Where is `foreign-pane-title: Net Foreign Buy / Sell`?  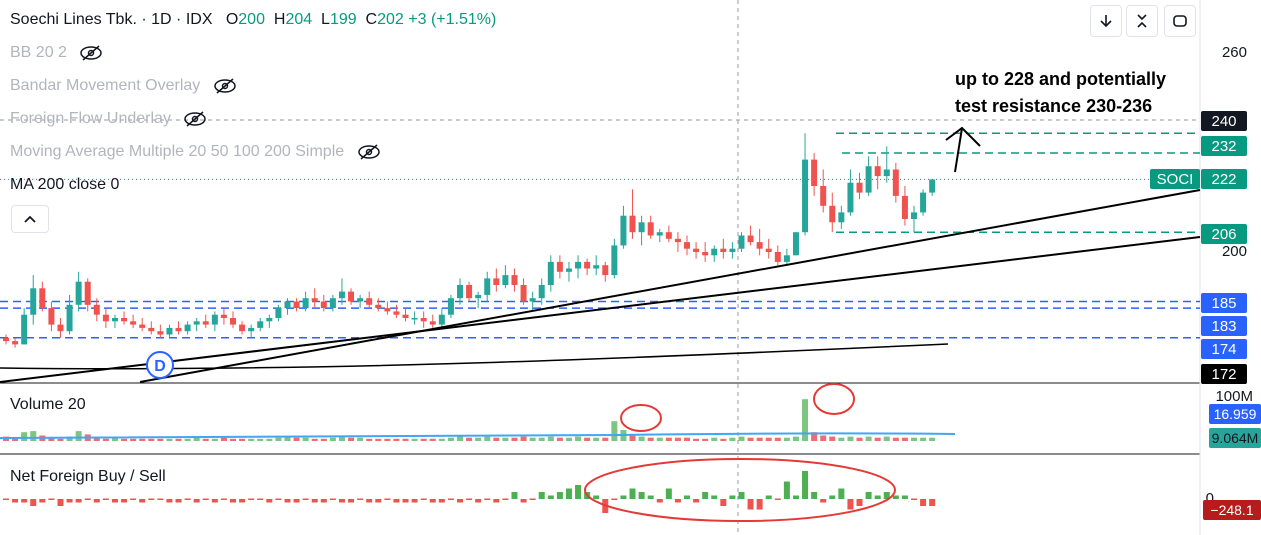
foreign-pane-title: Net Foreign Buy / Sell is located at coordinates (88, 476).